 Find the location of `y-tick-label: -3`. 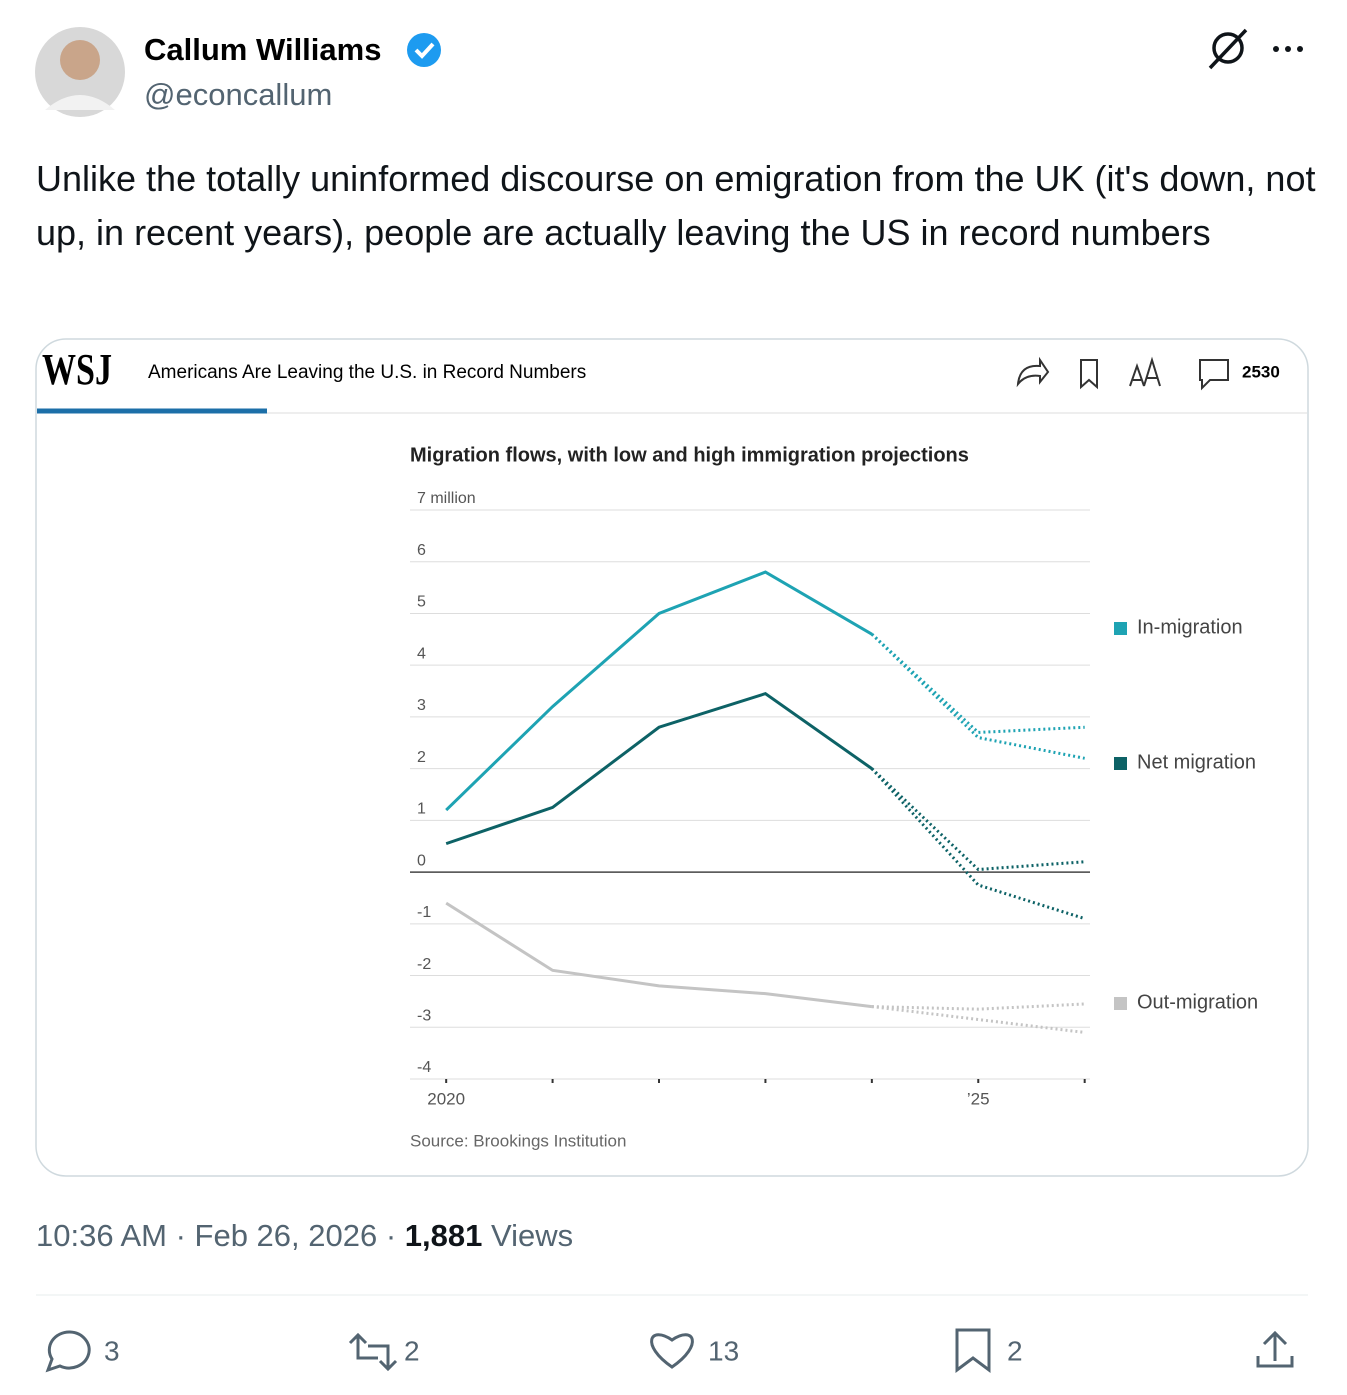

y-tick-label: -3 is located at coordinates (424, 1015).